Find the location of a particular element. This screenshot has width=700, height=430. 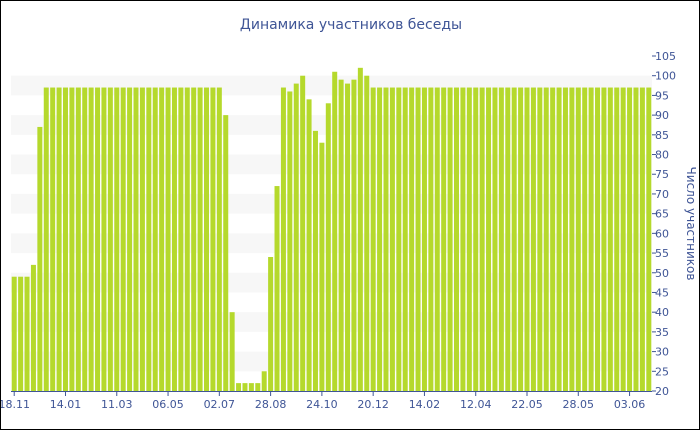

y-tick-label: 70 is located at coordinates (662, 194).